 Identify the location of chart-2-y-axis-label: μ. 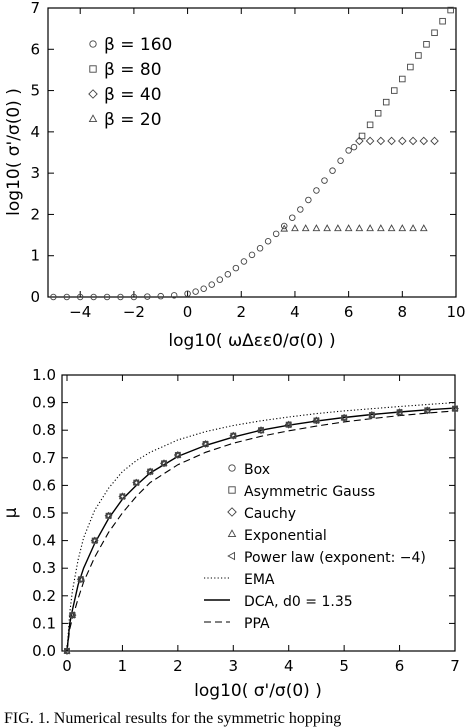
(11, 512).